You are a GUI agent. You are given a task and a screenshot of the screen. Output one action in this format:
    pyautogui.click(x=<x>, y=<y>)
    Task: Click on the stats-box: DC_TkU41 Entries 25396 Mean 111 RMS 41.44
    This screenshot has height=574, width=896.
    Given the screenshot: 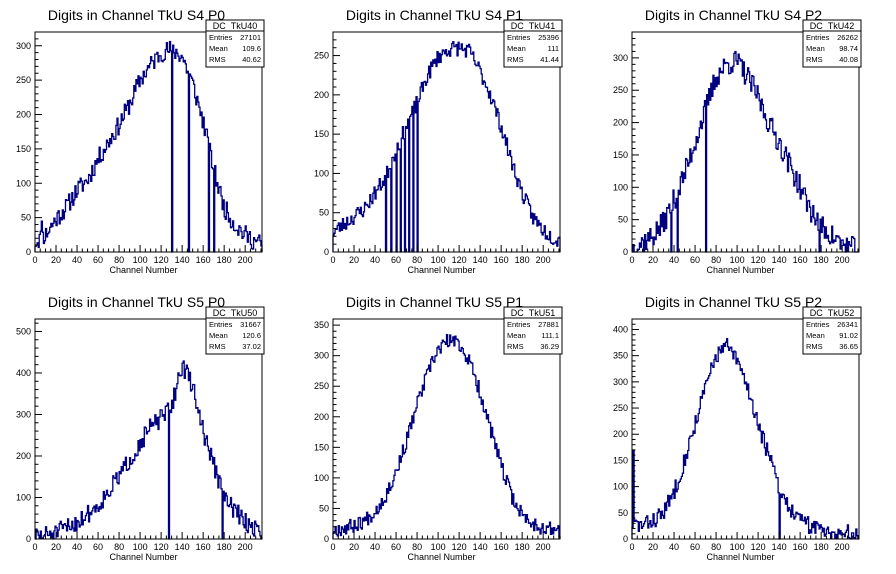 What is the action you would take?
    pyautogui.click(x=533, y=43)
    